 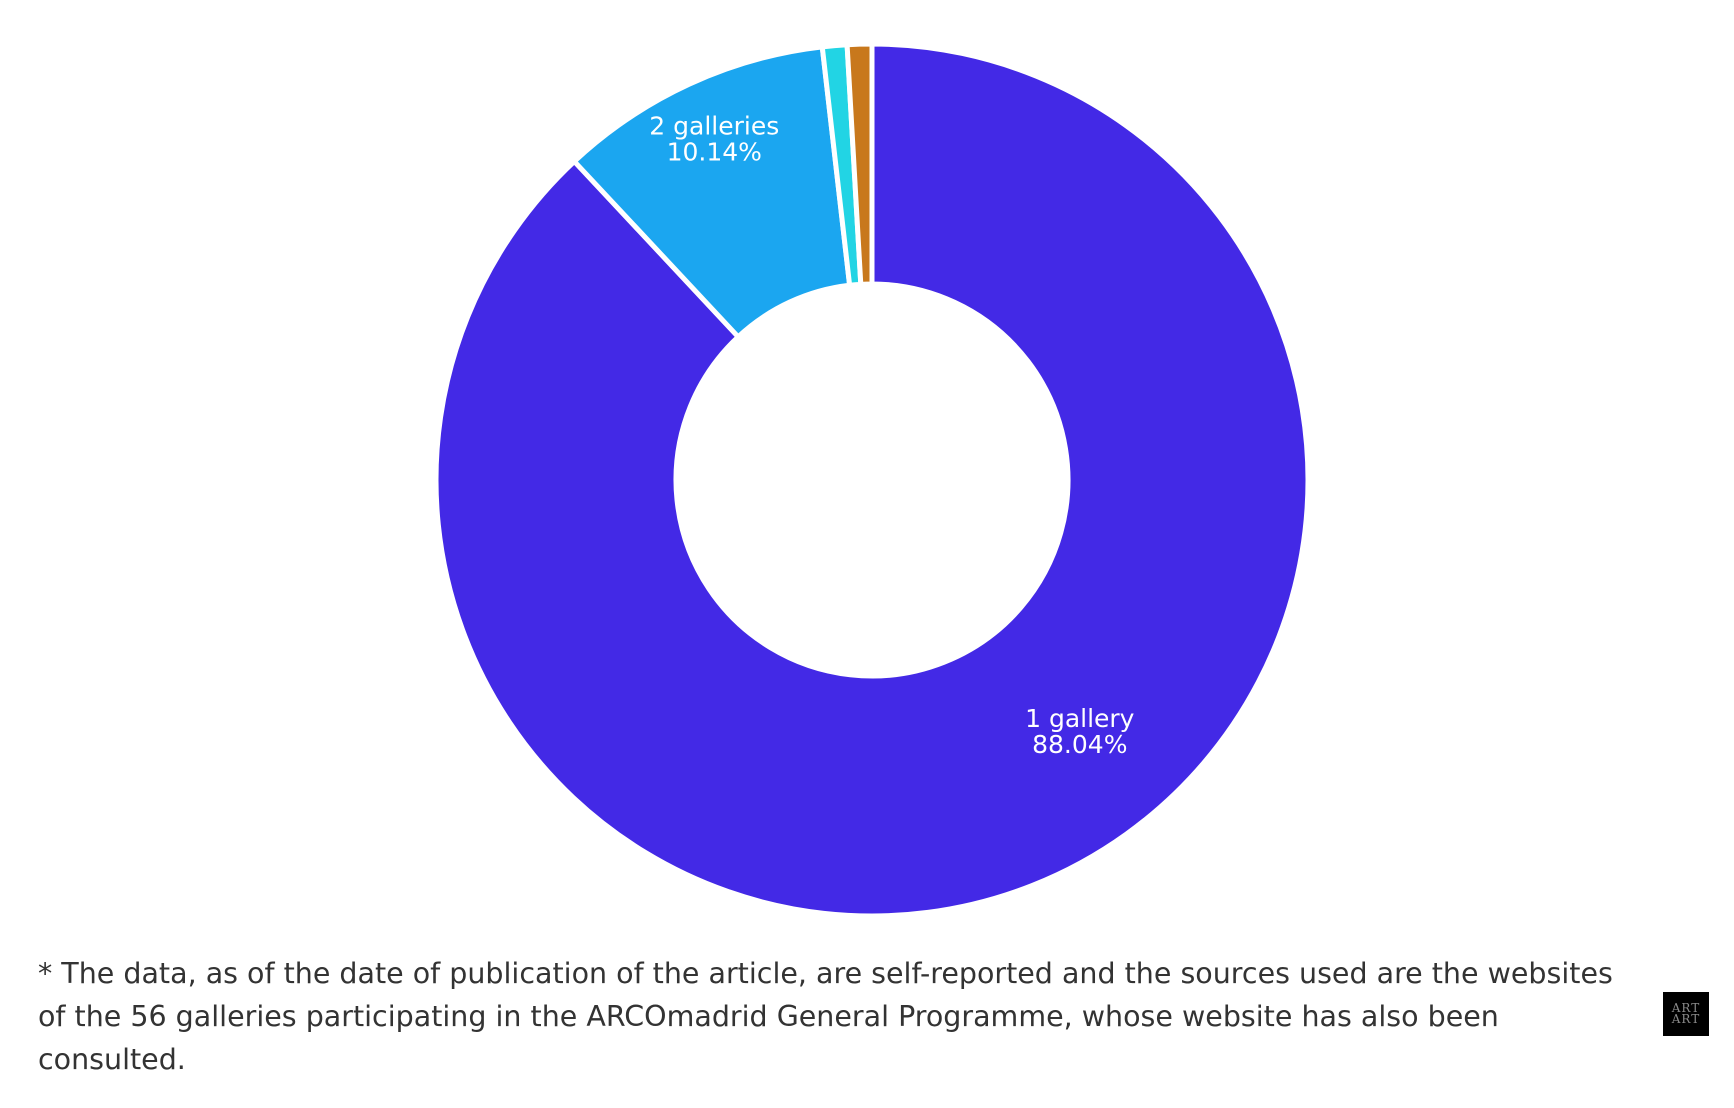 What do you see at coordinates (1079, 744) in the screenshot?
I see `slice-value-label-1: 88.04%` at bounding box center [1079, 744].